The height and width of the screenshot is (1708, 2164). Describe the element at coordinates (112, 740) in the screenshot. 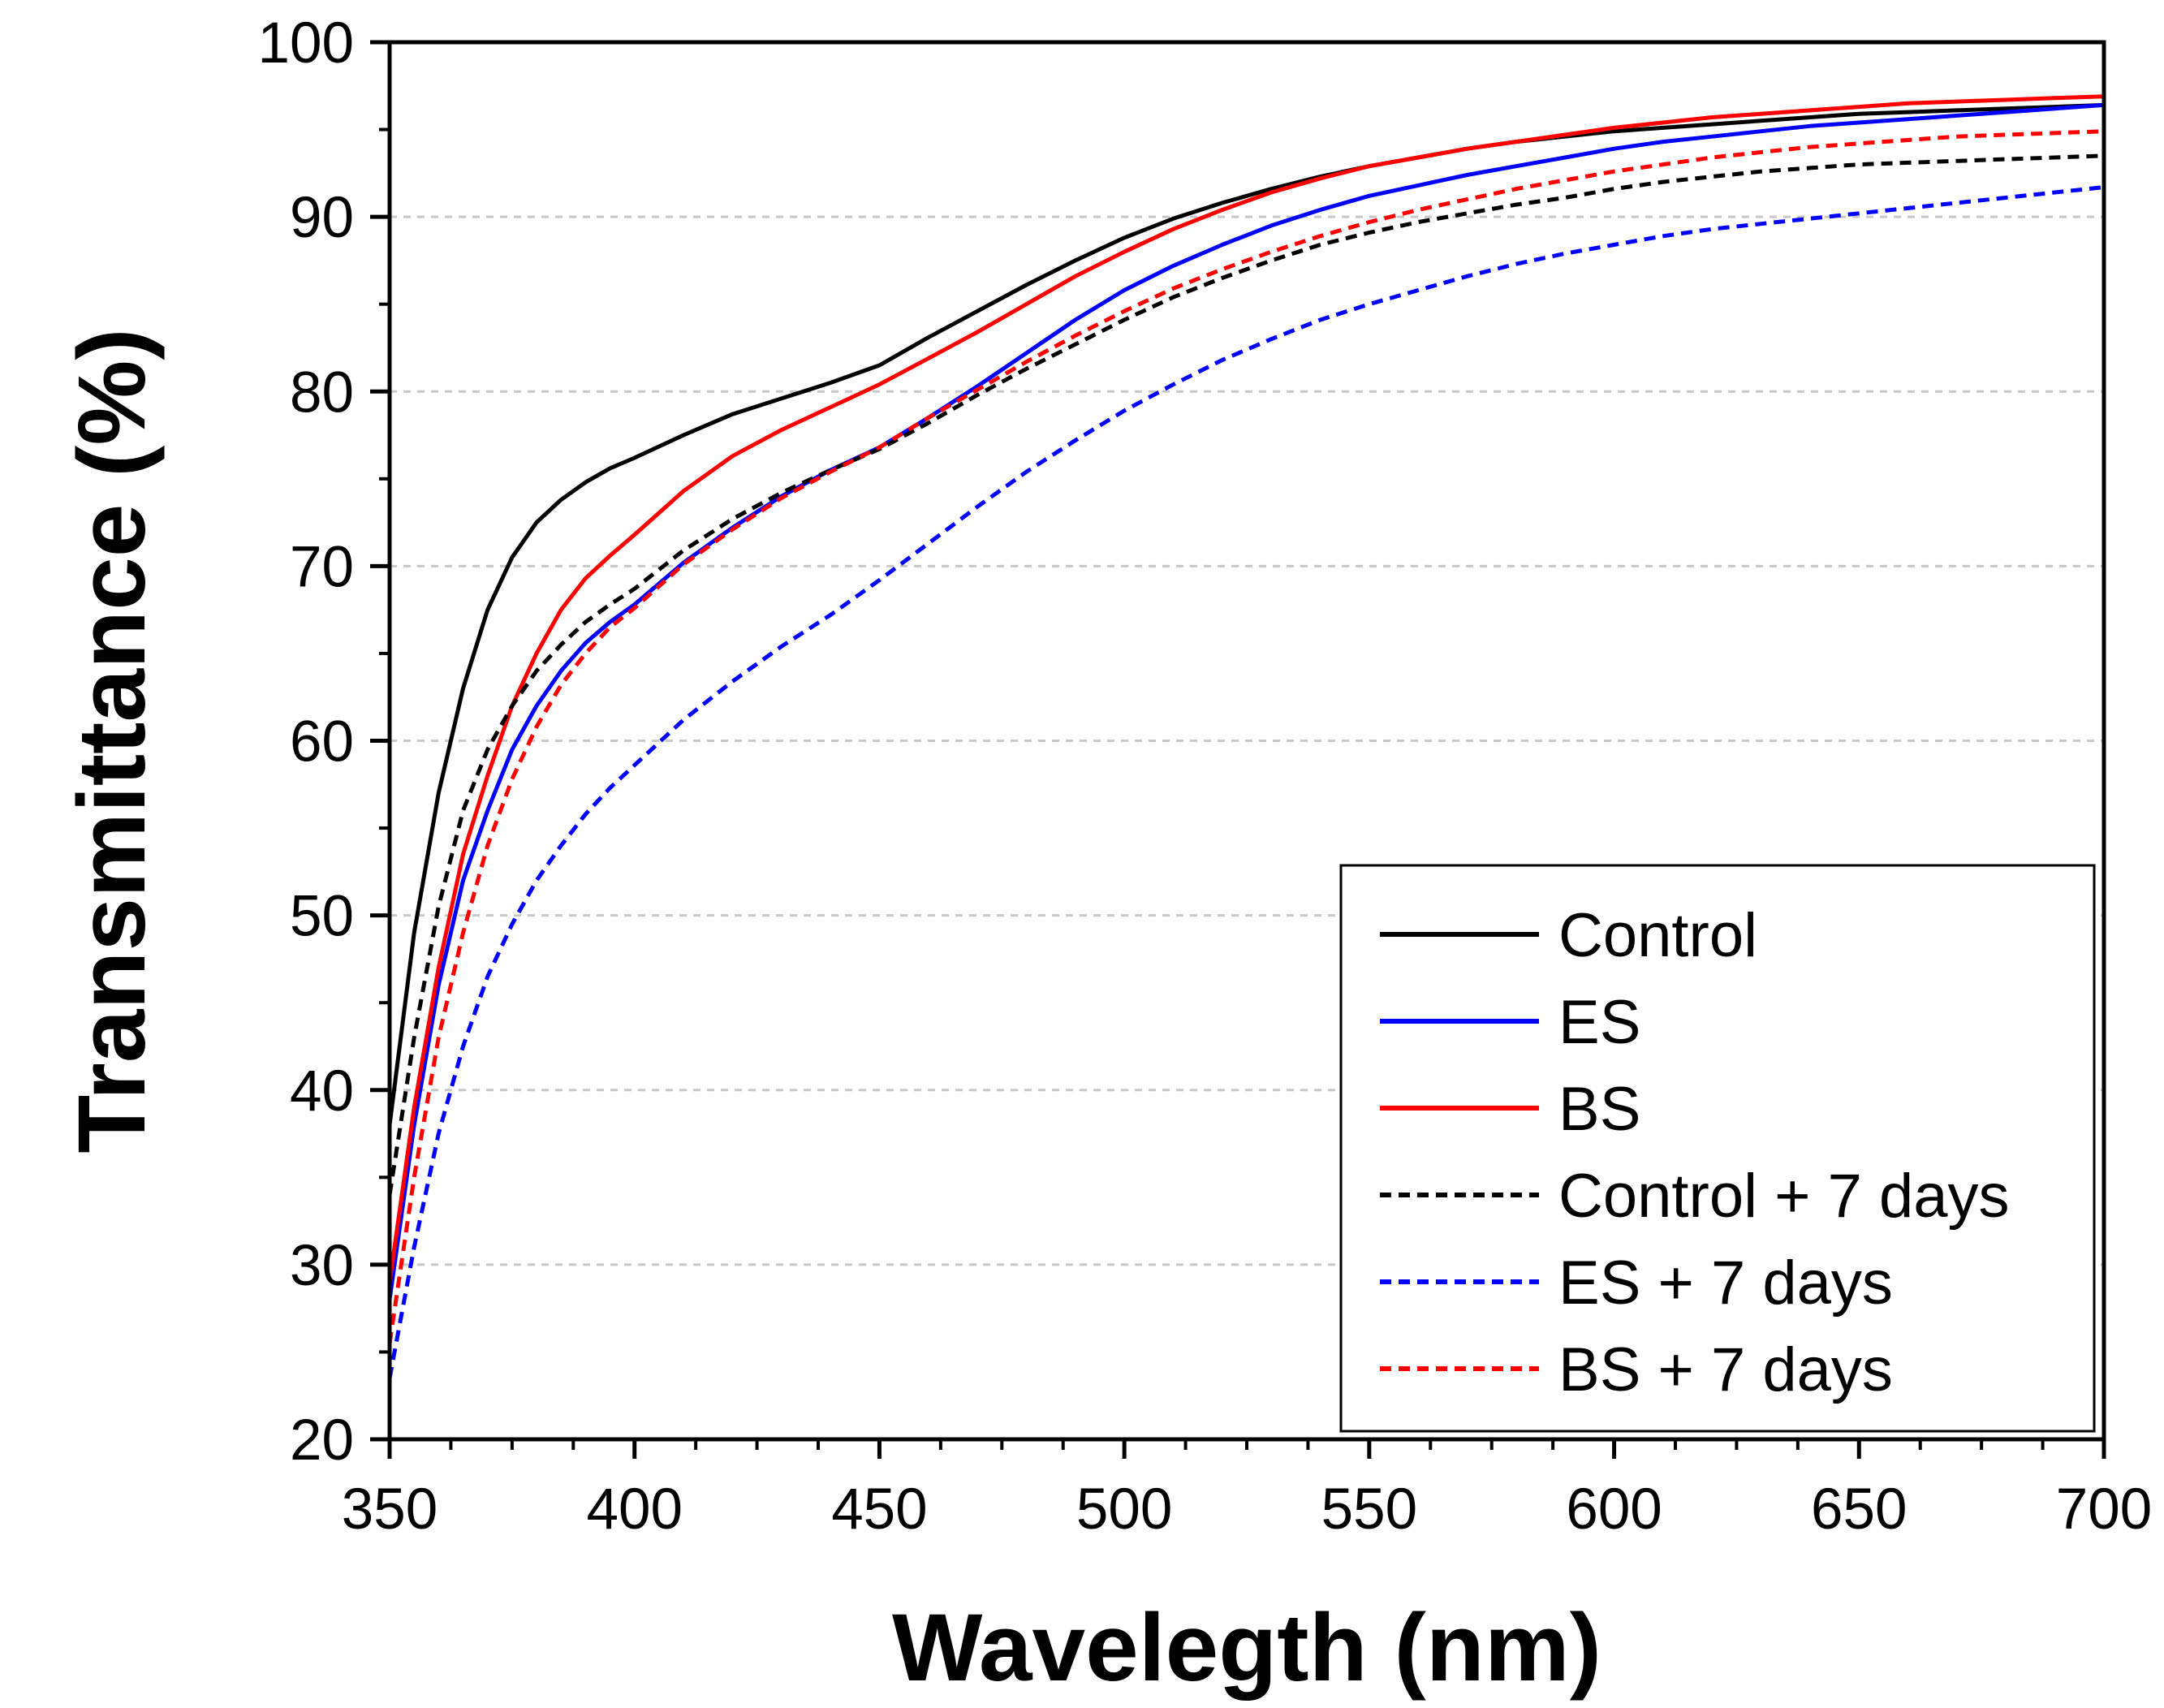

I see `y-axis-title: Transmittance (%)` at that location.